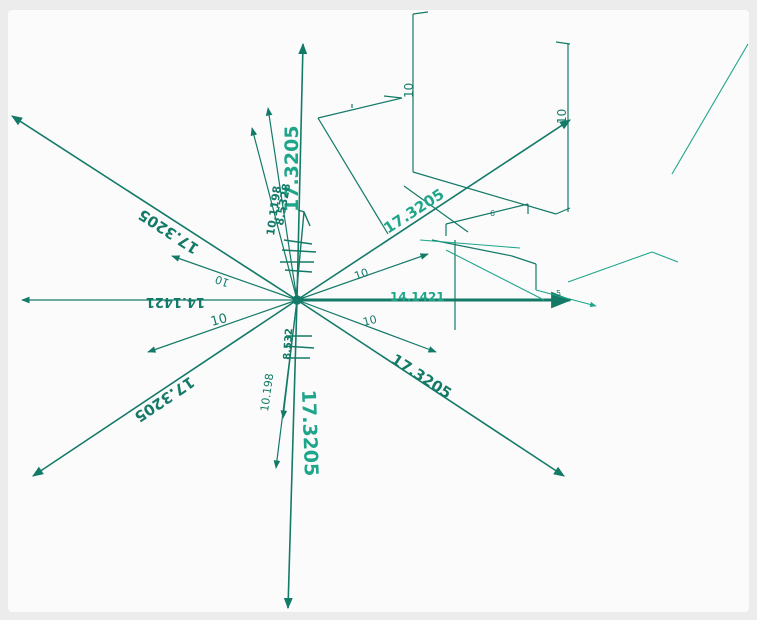 Image resolution: width=757 pixels, height=620 pixels. What do you see at coordinates (290, 454) in the screenshot?
I see `dim-line-bottom` at bounding box center [290, 454].